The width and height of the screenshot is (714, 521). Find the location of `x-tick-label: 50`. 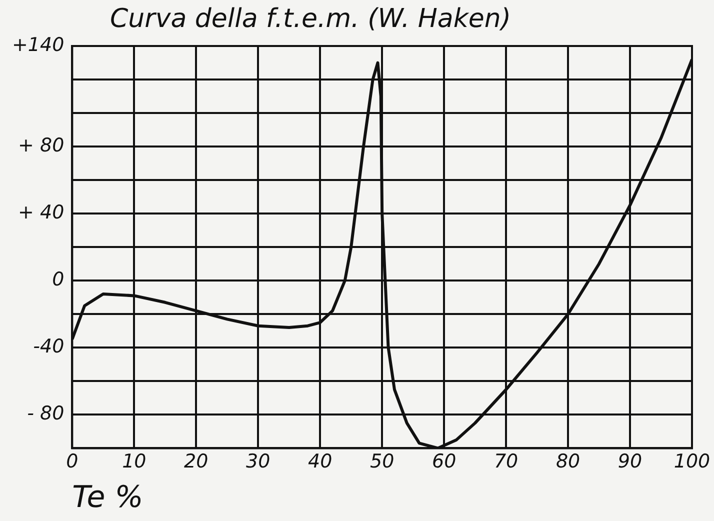

x-tick-label: 50 is located at coordinates (382, 461).